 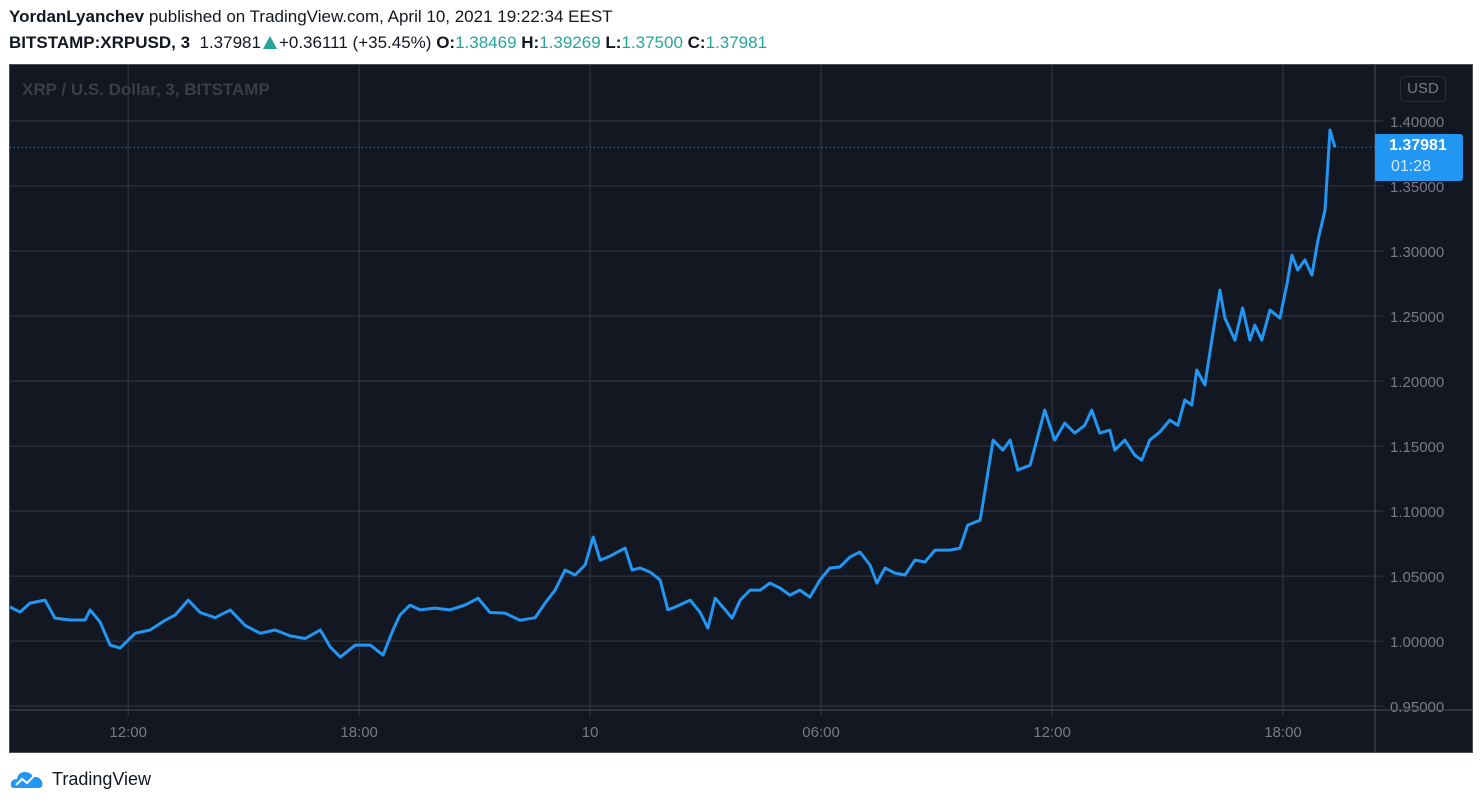 I want to click on low-label: L:, so click(x=613, y=42).